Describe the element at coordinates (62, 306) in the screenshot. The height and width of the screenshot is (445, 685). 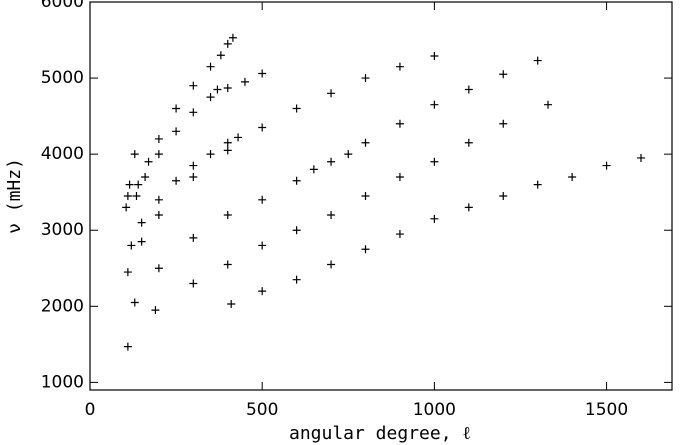
I see `y-tick-label: 2000` at that location.